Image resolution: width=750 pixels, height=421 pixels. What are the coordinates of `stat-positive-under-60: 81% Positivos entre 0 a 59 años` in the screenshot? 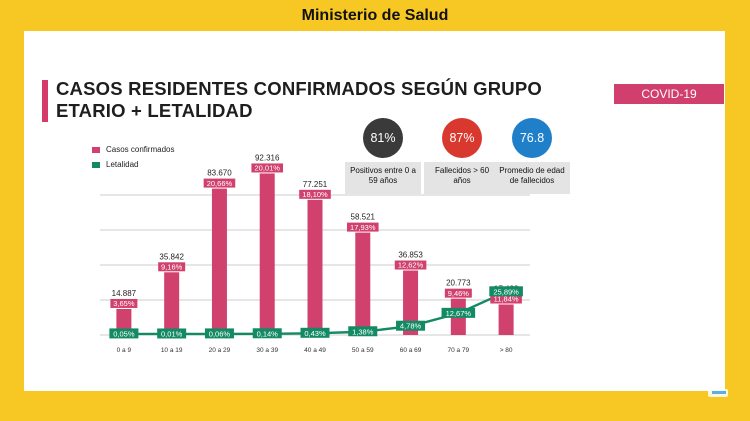 It's located at (383, 156).